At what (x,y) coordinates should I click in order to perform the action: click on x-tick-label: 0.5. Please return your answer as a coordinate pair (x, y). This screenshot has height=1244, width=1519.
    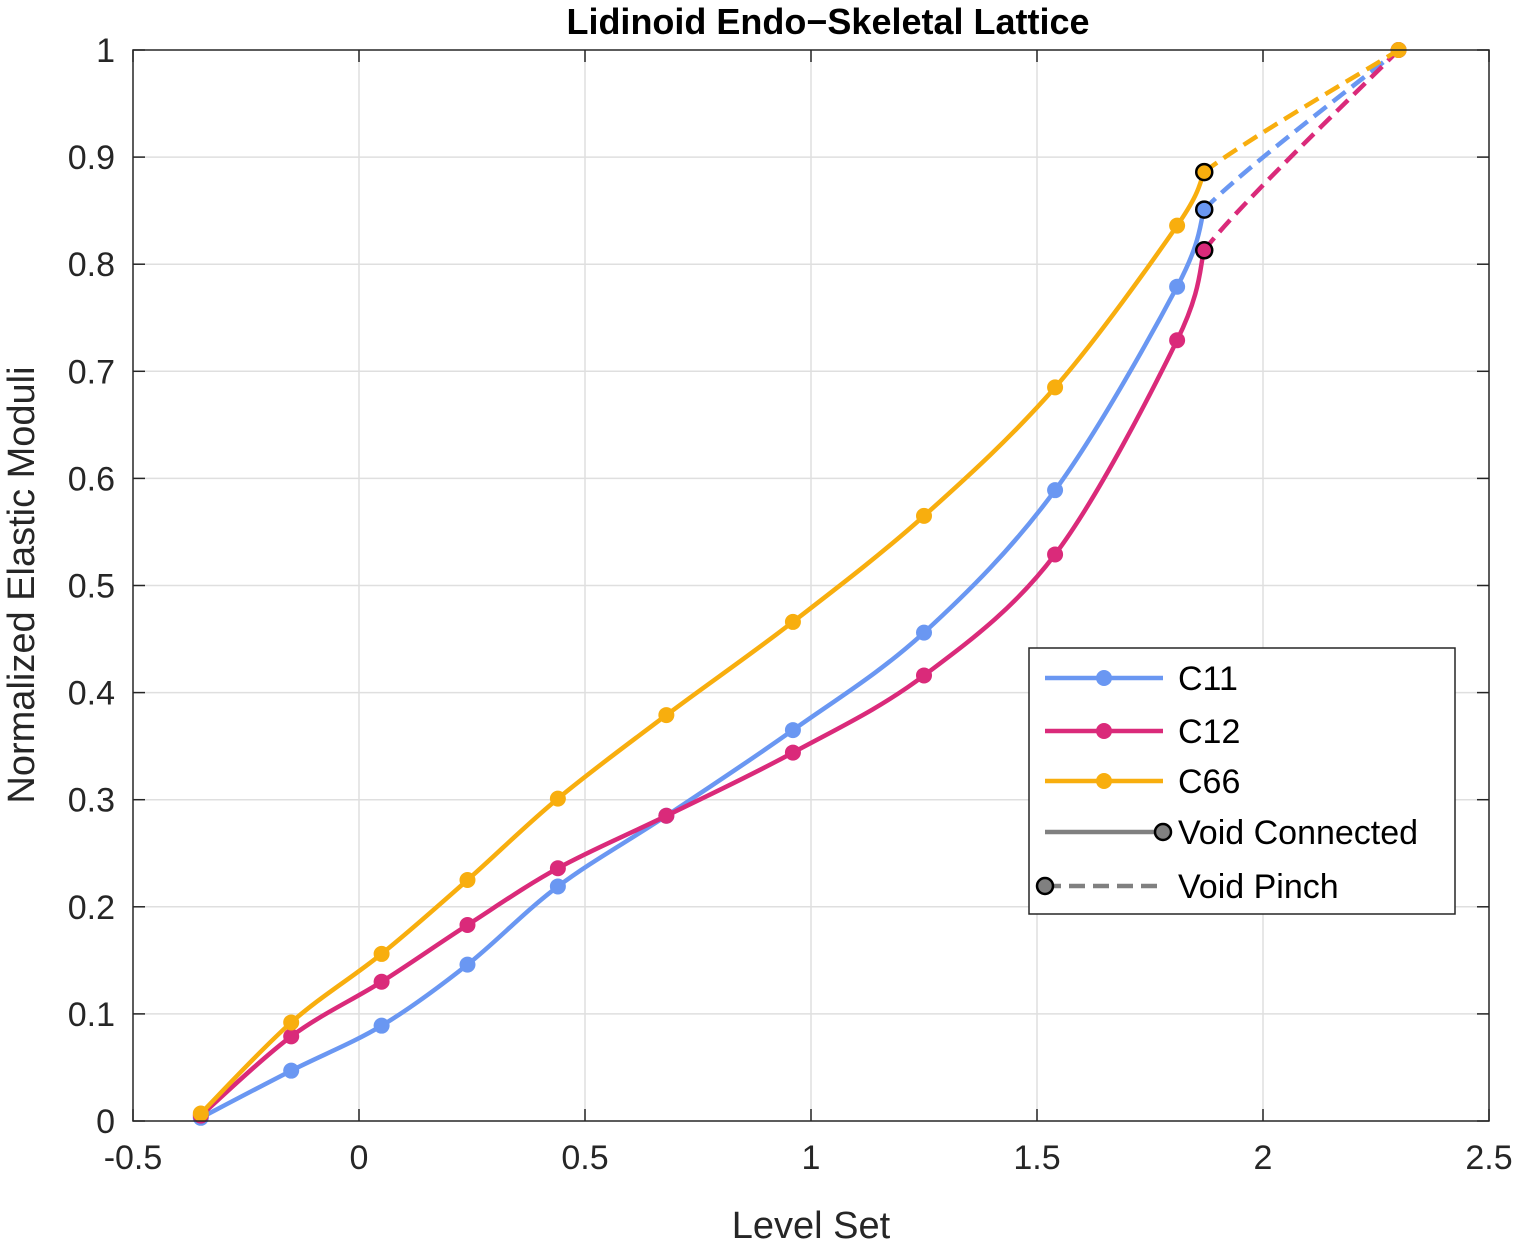
    Looking at the image, I should click on (584, 1158).